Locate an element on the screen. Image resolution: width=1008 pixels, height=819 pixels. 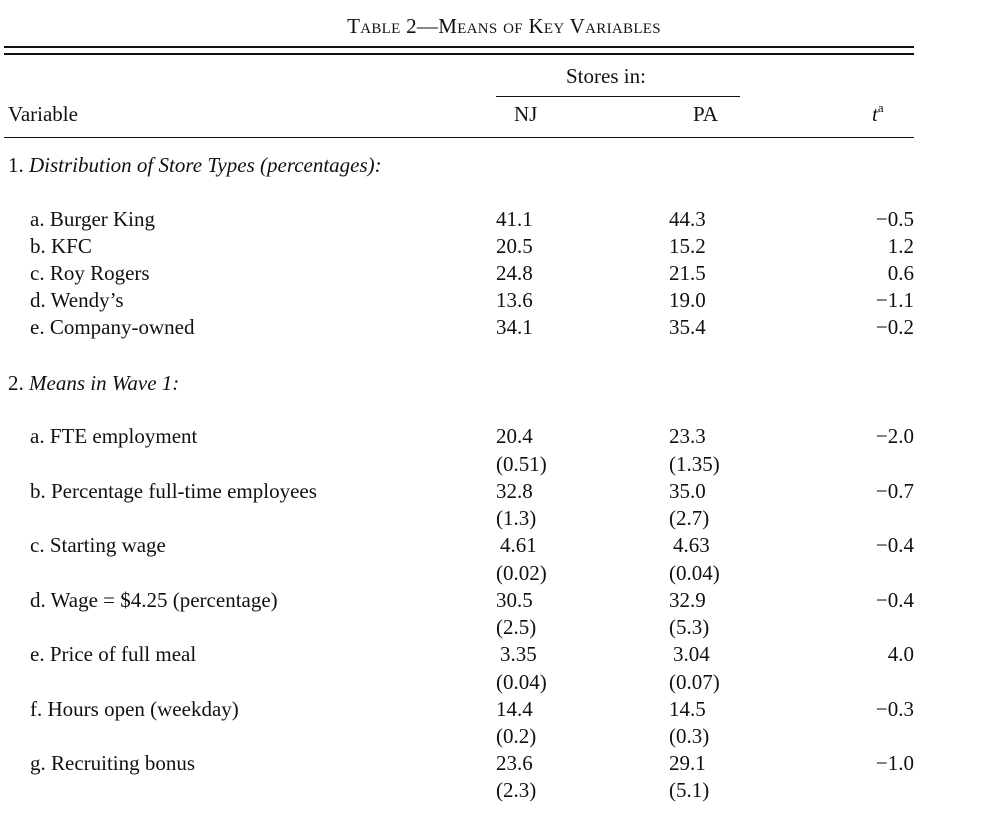
cell-nj: 34.1 is located at coordinates (514, 327).